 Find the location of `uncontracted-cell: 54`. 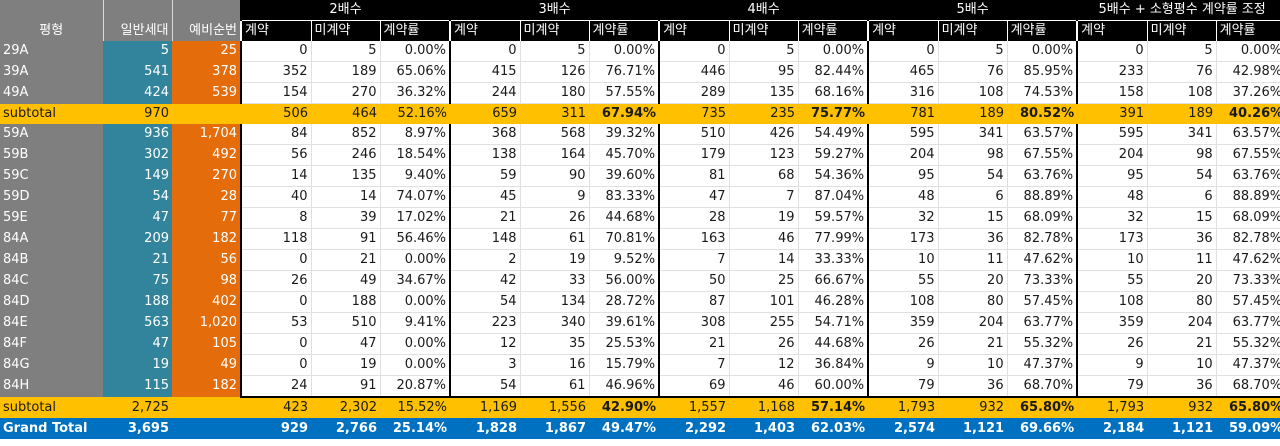

uncontracted-cell: 54 is located at coordinates (1182, 176).